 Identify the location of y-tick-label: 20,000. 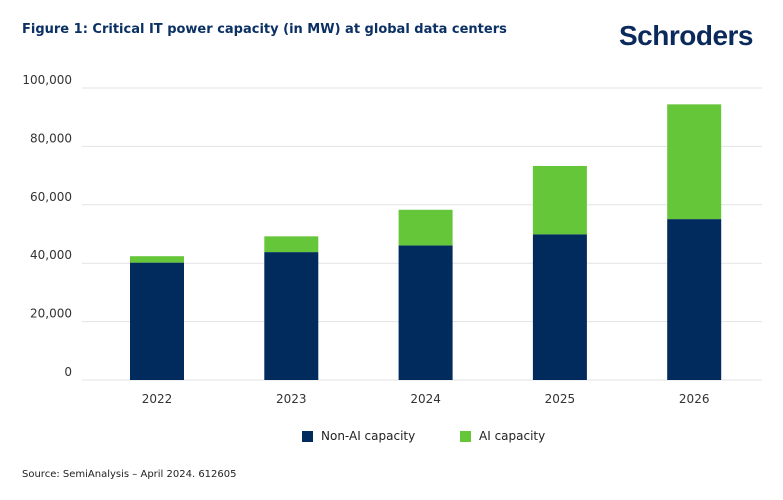
(51, 314).